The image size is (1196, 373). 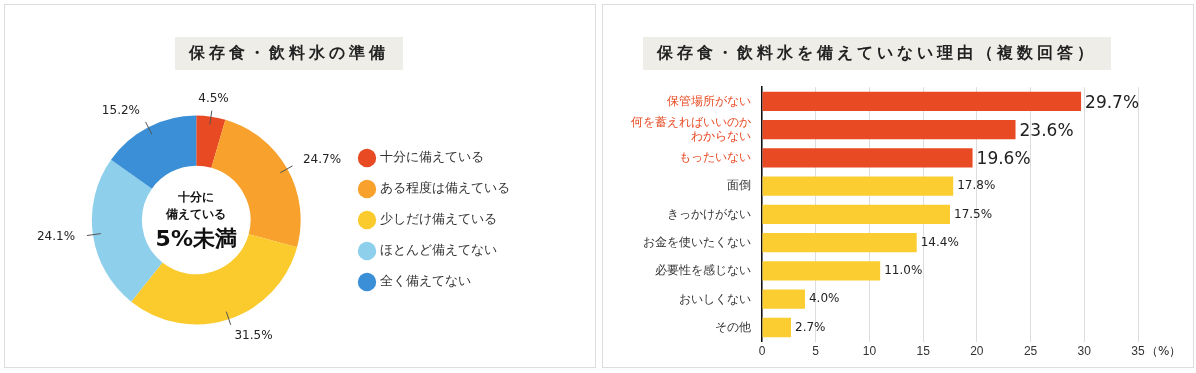 I want to click on y-tick-label: もったいない, so click(x=715, y=157).